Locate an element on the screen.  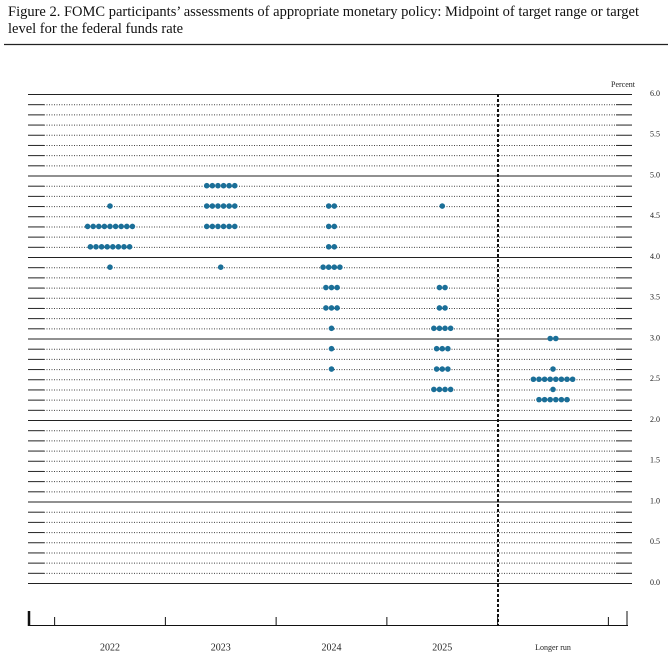
y-tick-label: 0.5 is located at coordinates (655, 541).